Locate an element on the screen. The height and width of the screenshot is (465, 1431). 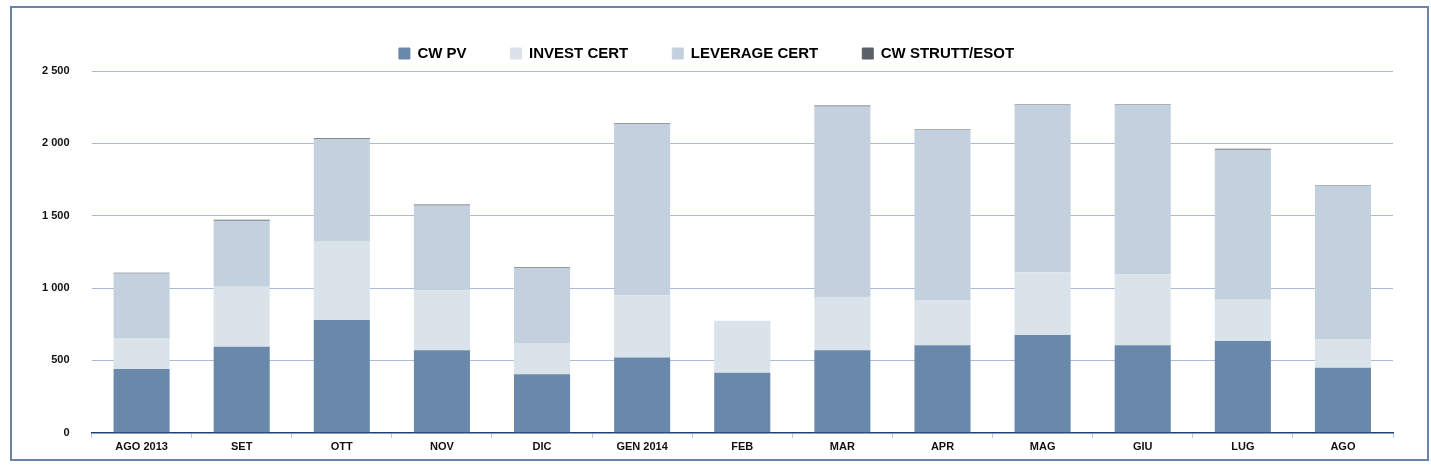
x-tick-label: AGO is located at coordinates (1343, 446).